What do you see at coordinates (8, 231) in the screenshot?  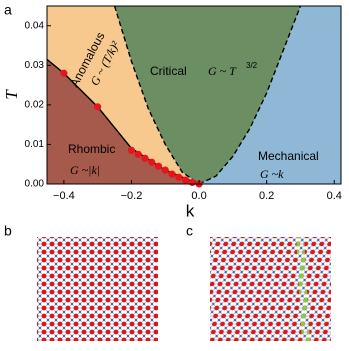 I see `panel-label: b` at bounding box center [8, 231].